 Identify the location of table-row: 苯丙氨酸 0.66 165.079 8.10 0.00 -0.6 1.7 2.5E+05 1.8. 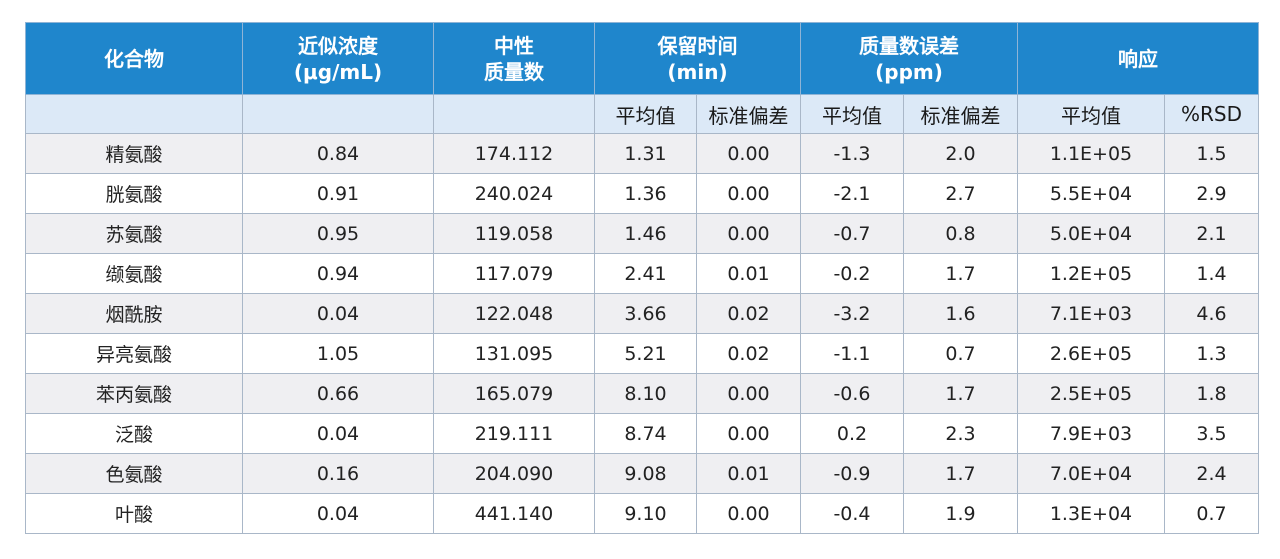
(642, 393).